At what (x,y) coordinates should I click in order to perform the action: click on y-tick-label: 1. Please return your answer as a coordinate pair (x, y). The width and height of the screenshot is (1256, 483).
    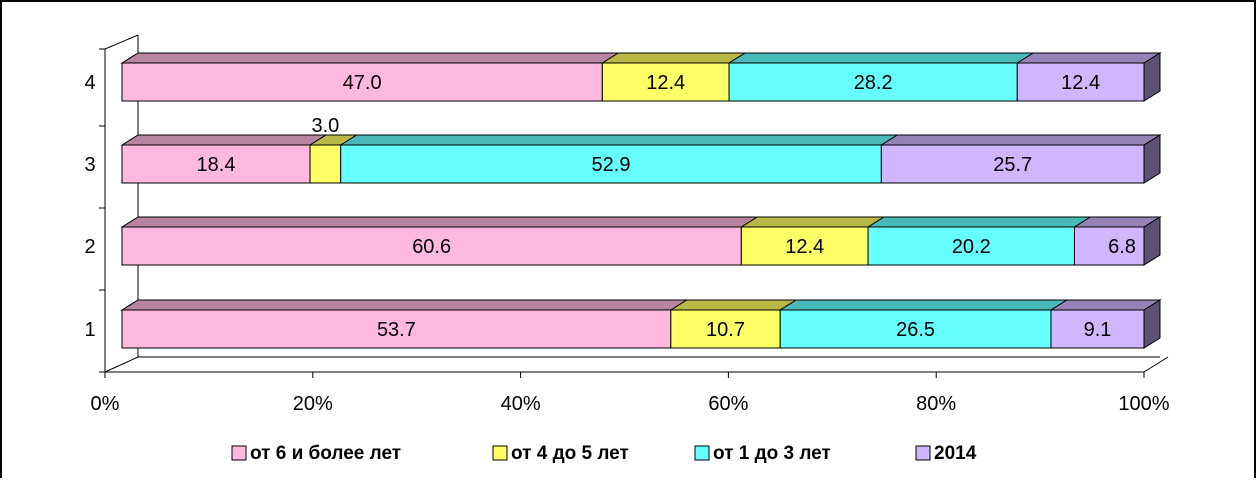
    Looking at the image, I should click on (89, 330).